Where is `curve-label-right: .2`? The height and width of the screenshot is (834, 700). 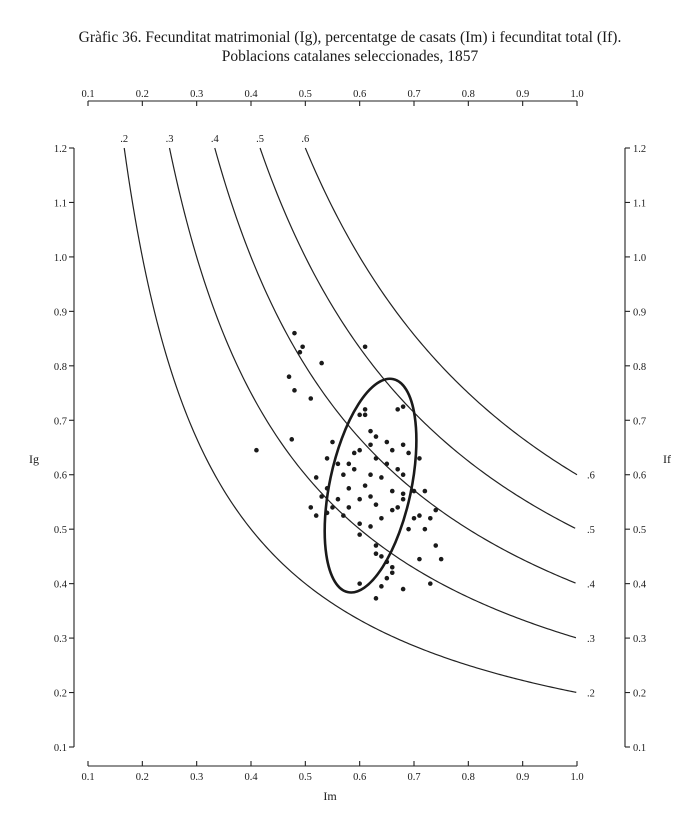
curve-label-right: .2 is located at coordinates (591, 694).